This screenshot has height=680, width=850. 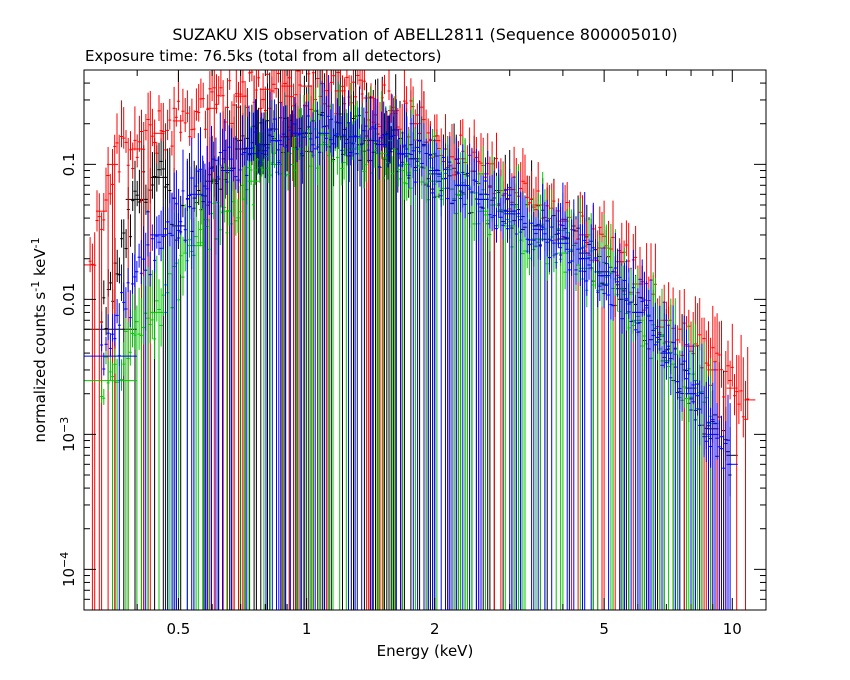 I want to click on y-axis-label-main: normalized counts s, so click(x=40, y=367).